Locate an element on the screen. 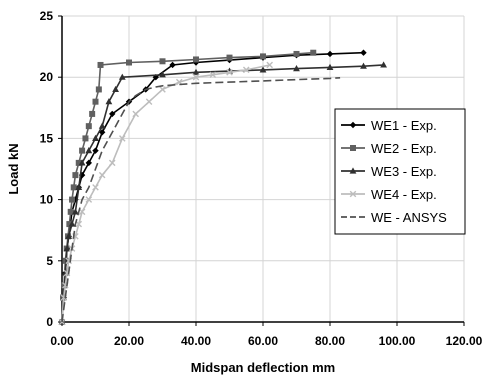 The width and height of the screenshot is (491, 388). legend-item: WE2 - Exp. is located at coordinates (389, 148).